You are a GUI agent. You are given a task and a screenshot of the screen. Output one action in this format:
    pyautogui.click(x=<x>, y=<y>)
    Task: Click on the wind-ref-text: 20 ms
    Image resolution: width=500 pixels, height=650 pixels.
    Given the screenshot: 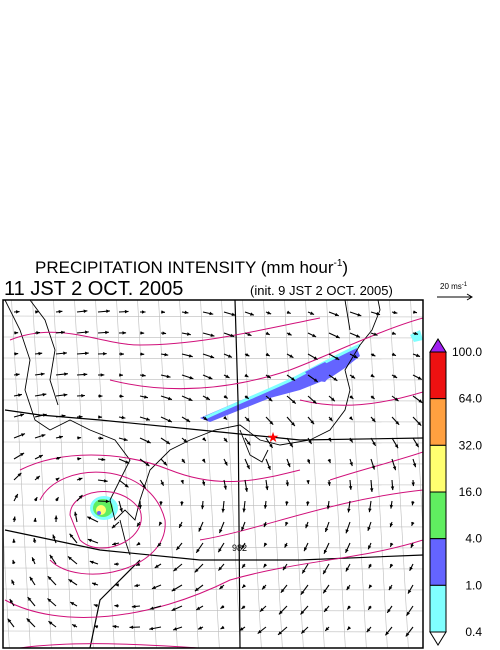 What is the action you would take?
    pyautogui.click(x=451, y=286)
    